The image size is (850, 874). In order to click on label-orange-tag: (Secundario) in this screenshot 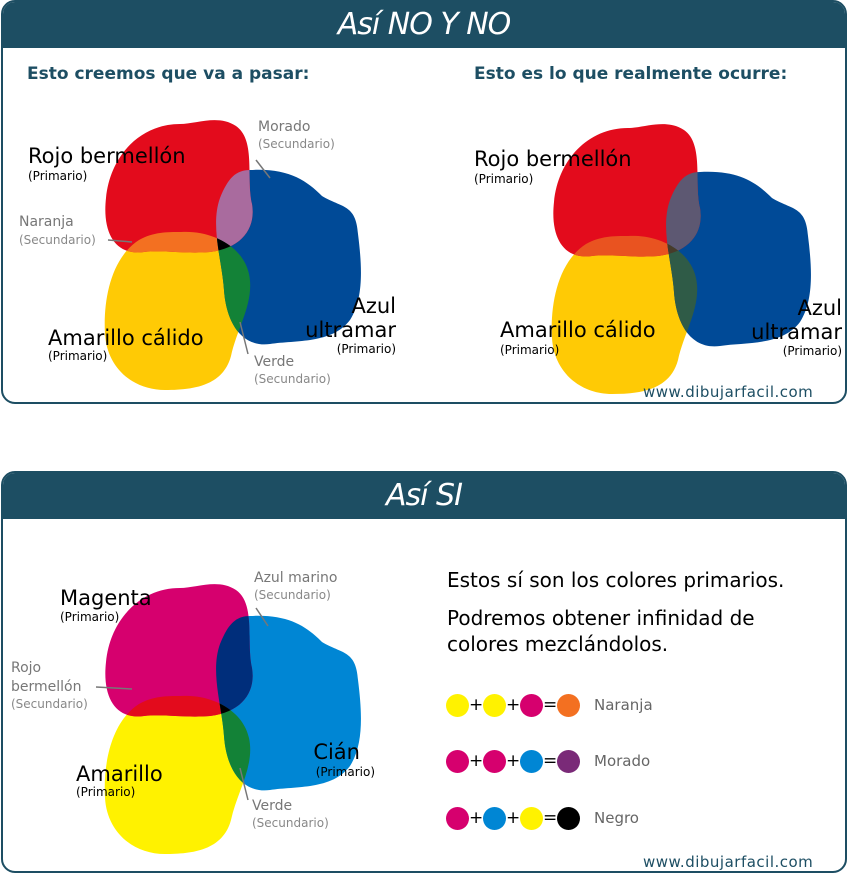, I will do `click(57, 240)`.